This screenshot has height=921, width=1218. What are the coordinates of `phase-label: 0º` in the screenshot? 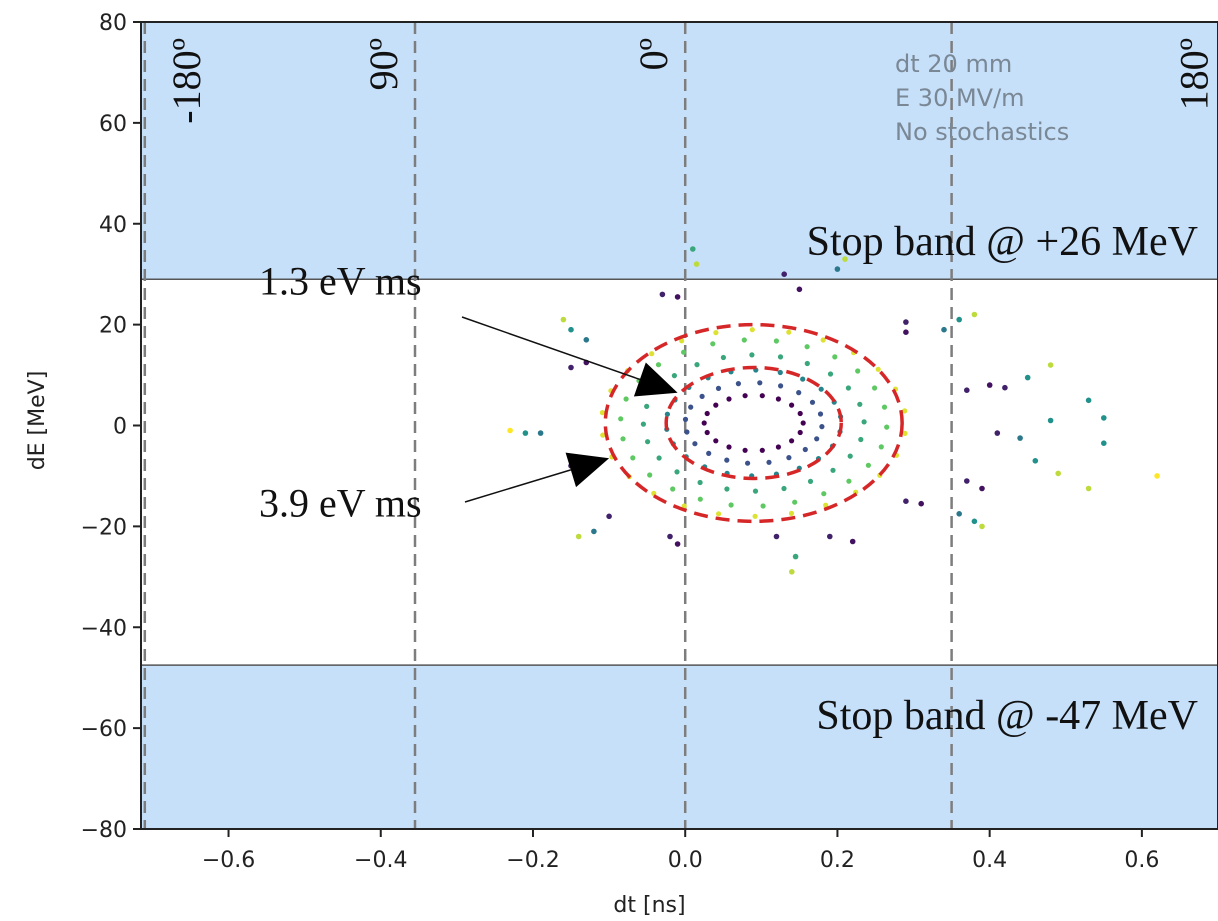 It's located at (653, 54).